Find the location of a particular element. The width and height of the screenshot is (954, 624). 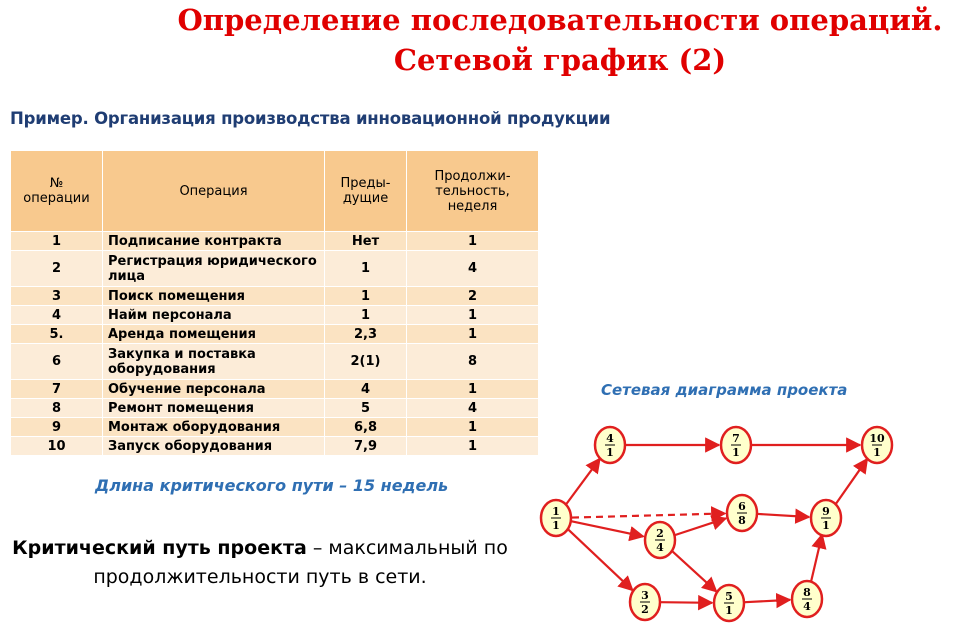

node-top-label: 4 is located at coordinates (610, 438).